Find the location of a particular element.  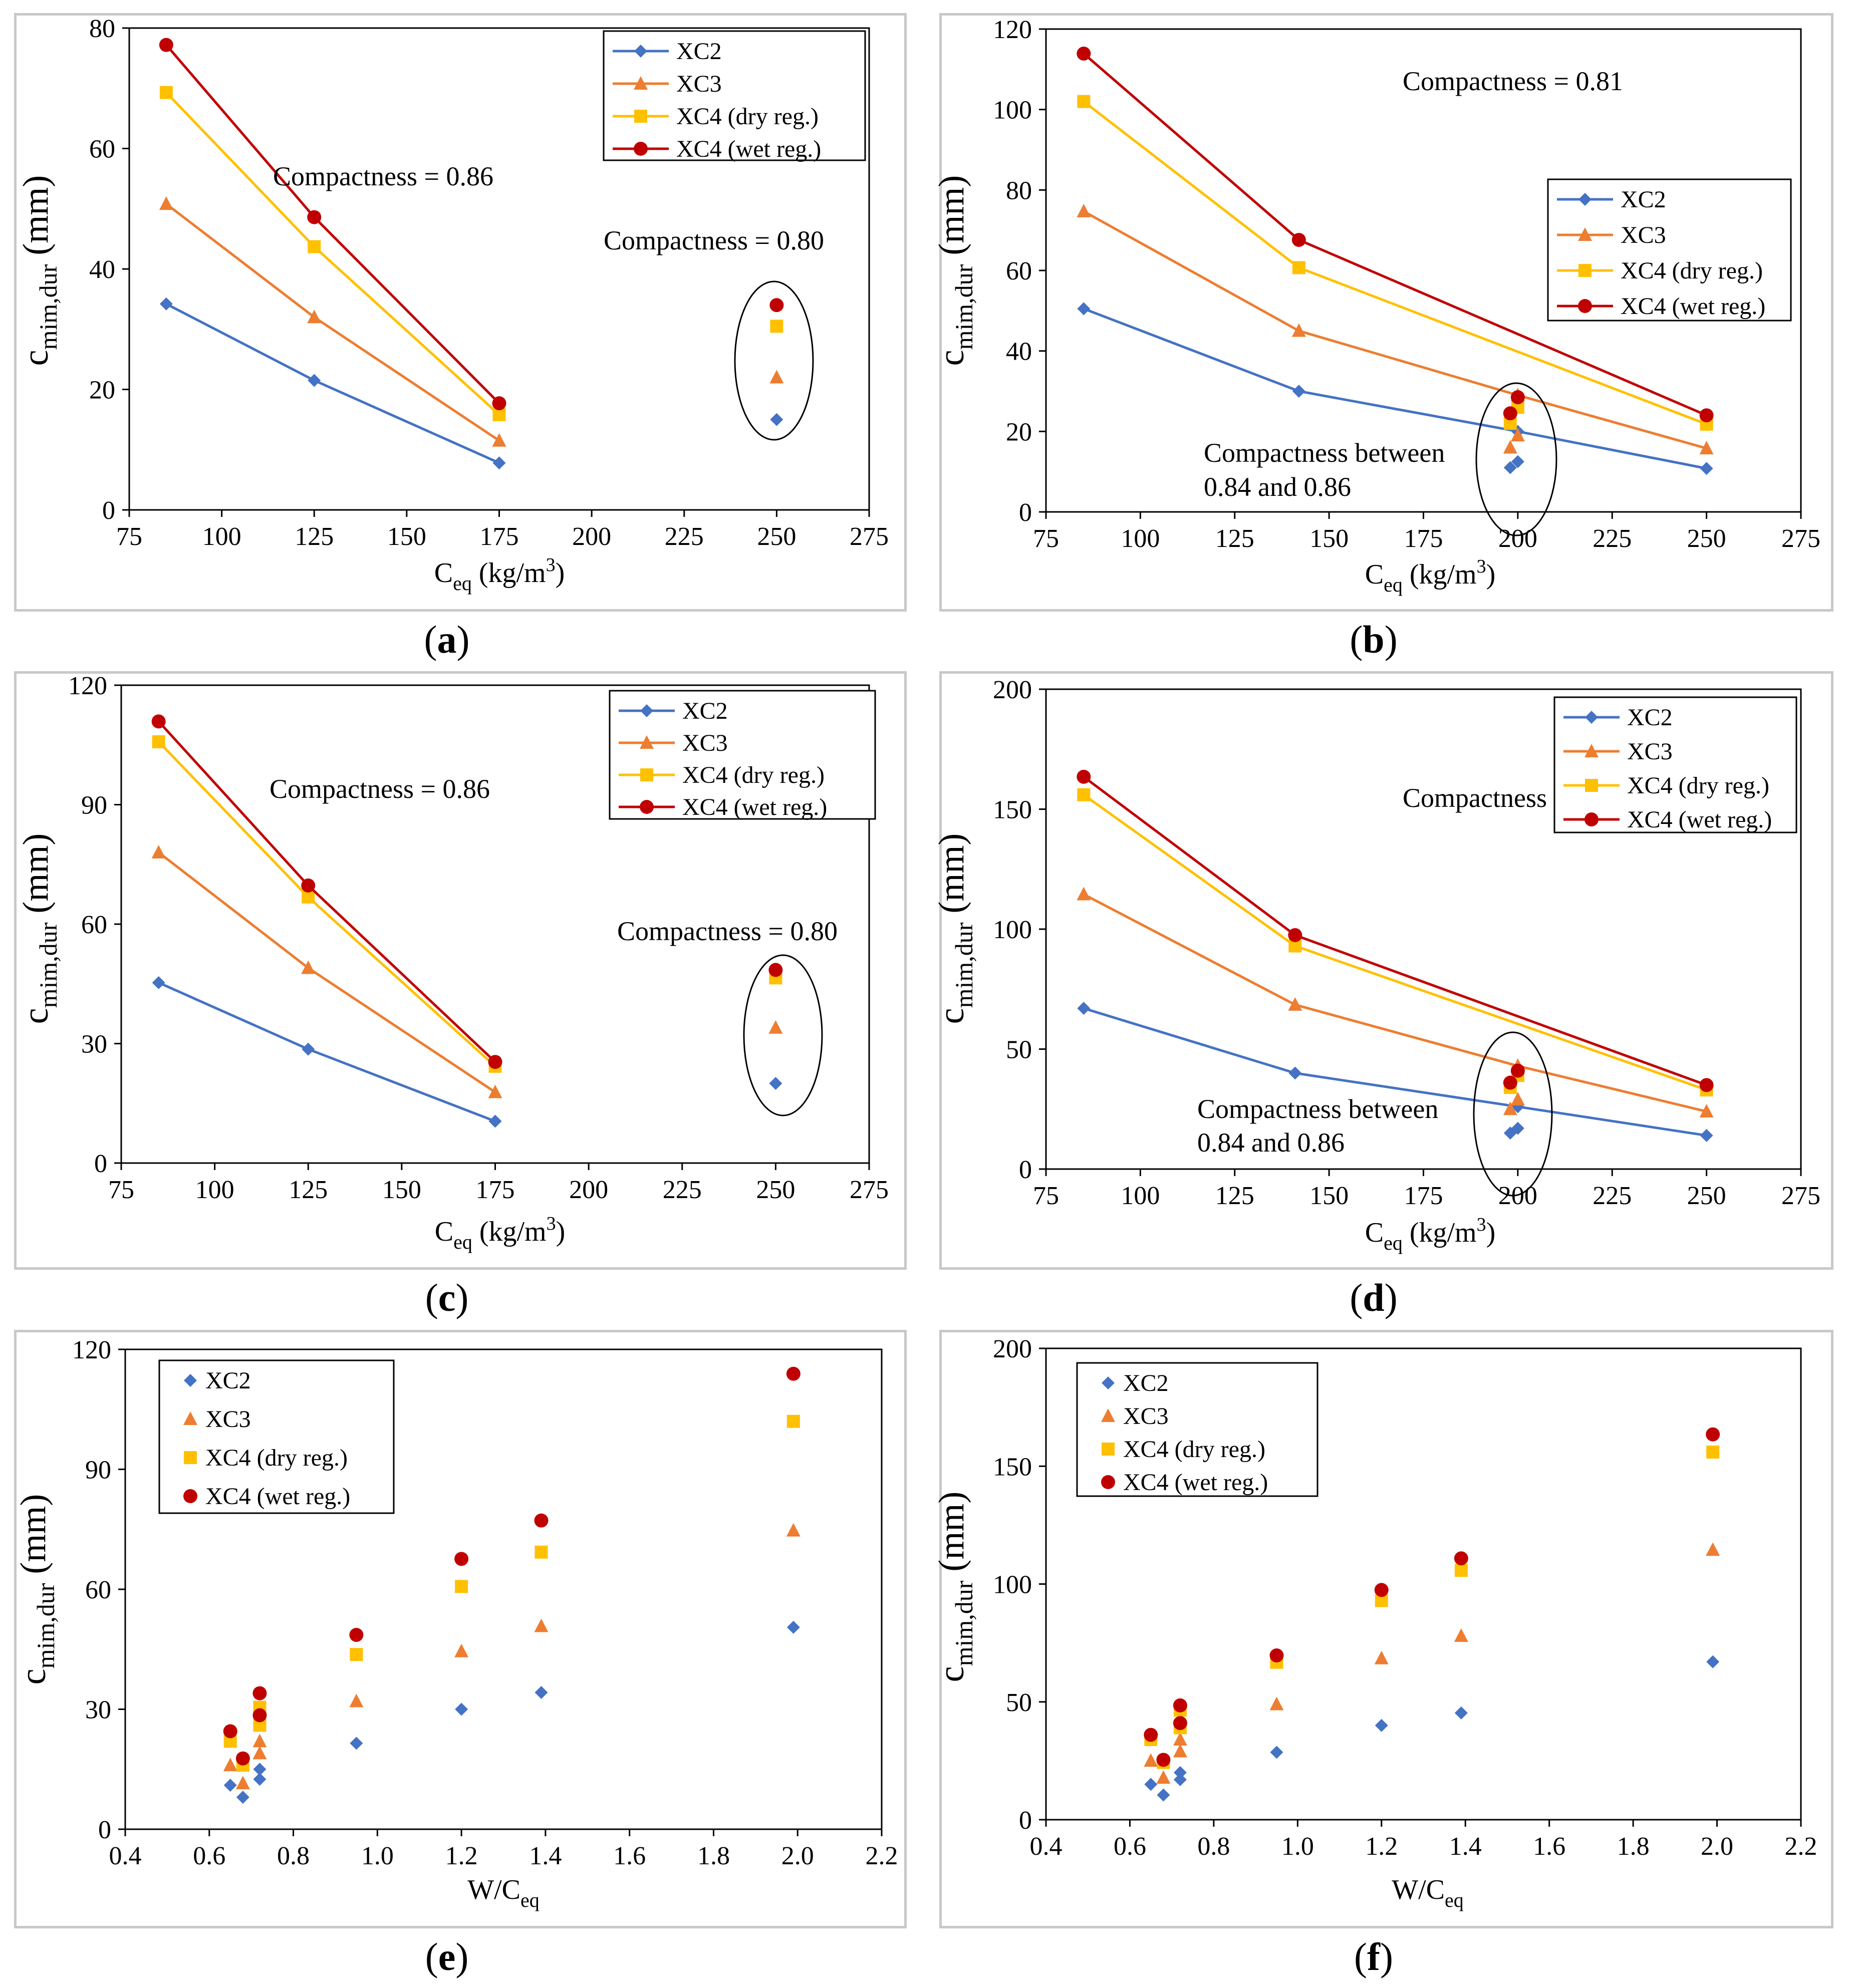

x-axis-label-unit: (kg/m is located at coordinates (1440, 1232).